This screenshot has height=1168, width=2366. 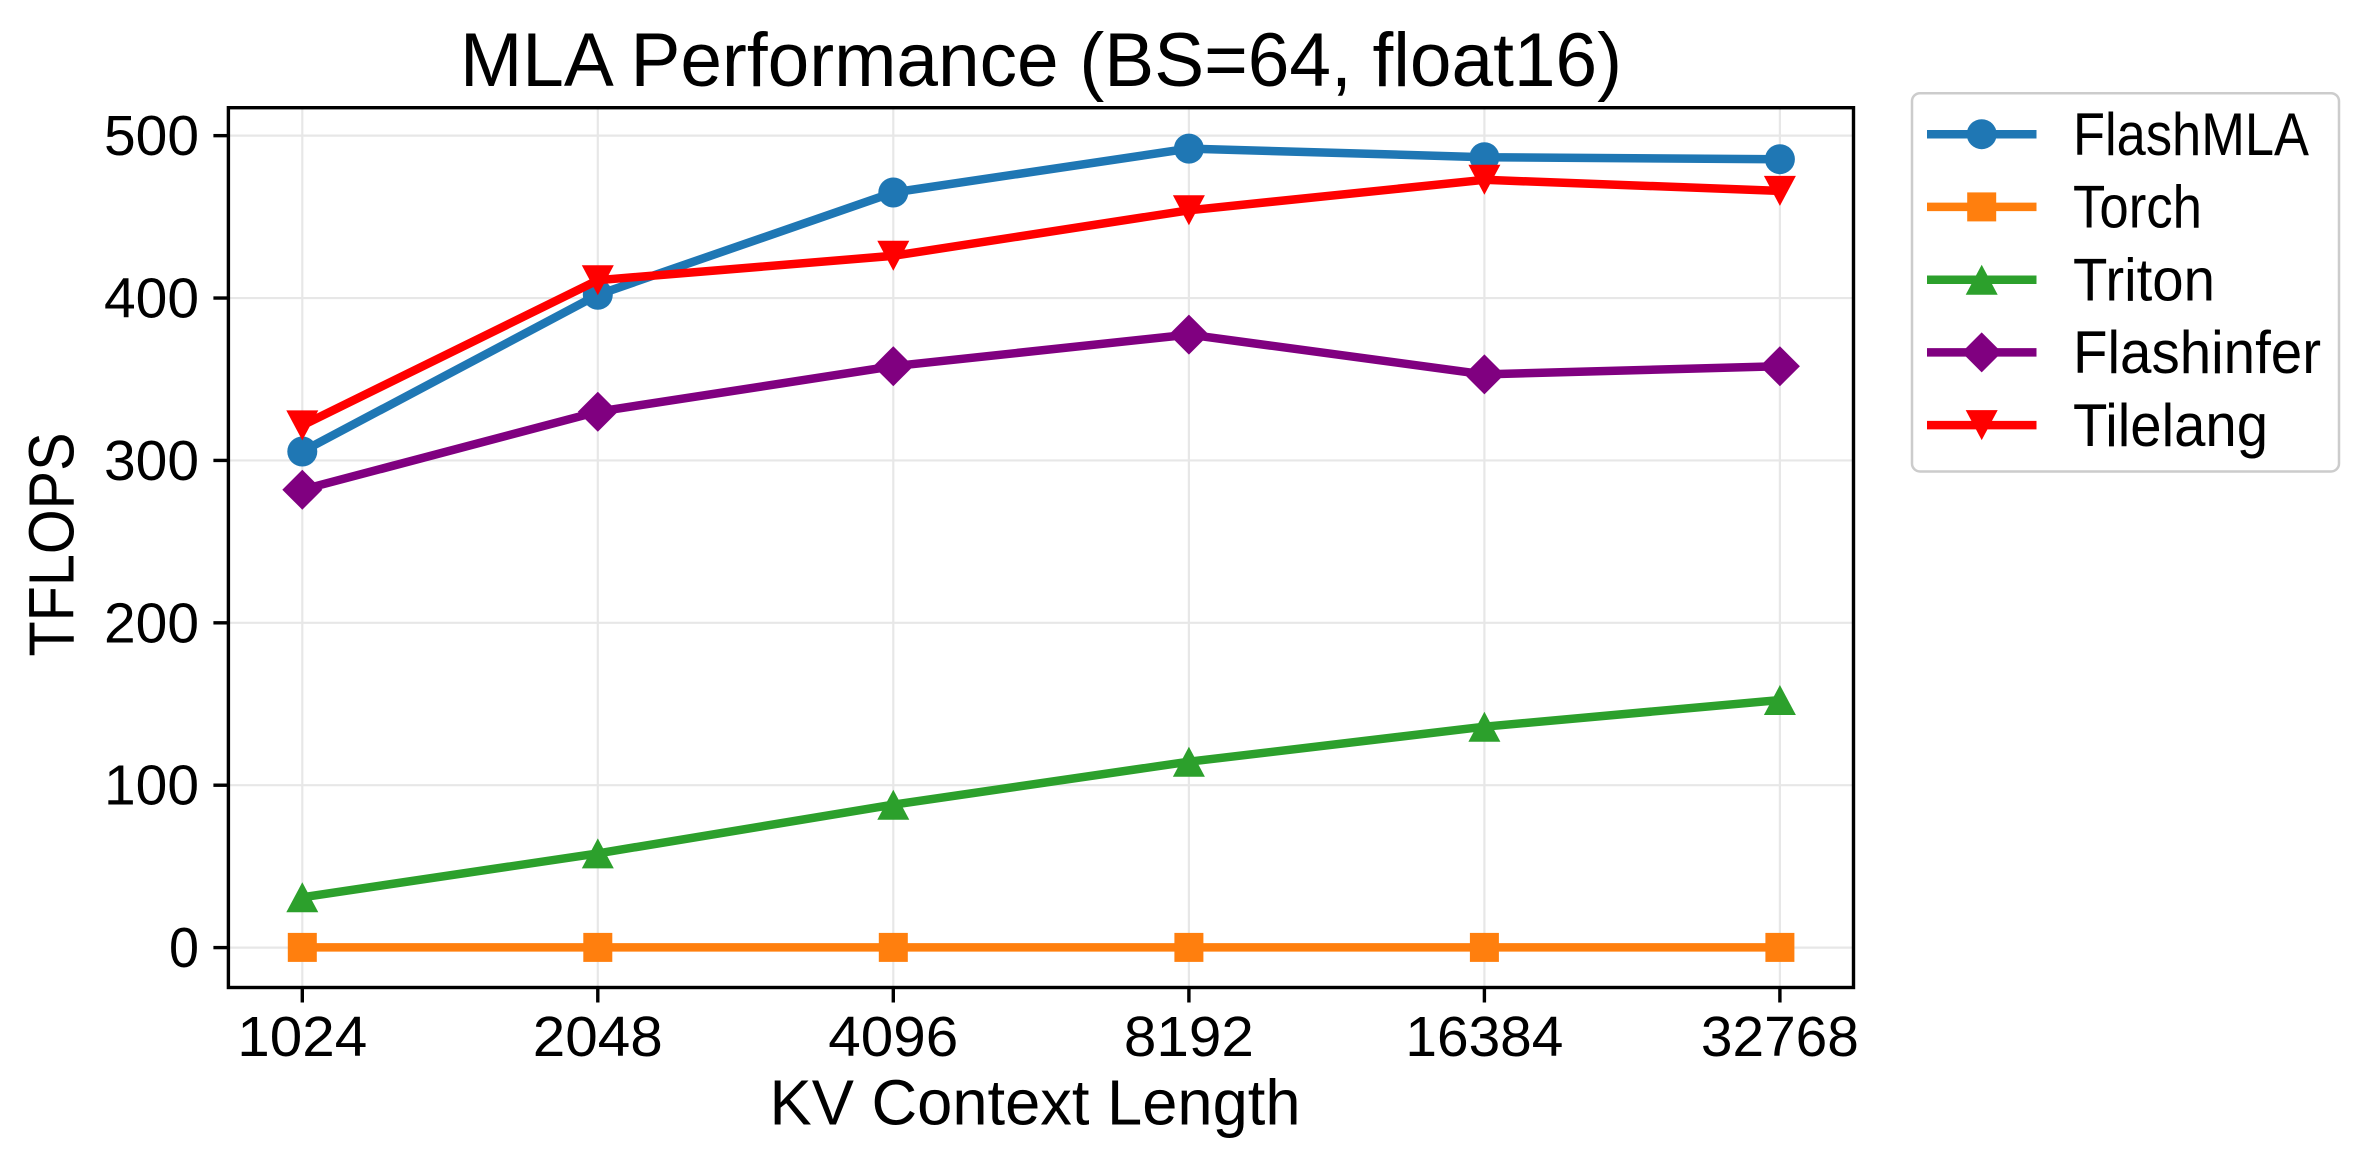 What do you see at coordinates (598, 1037) in the screenshot?
I see `svg-text: 2048` at bounding box center [598, 1037].